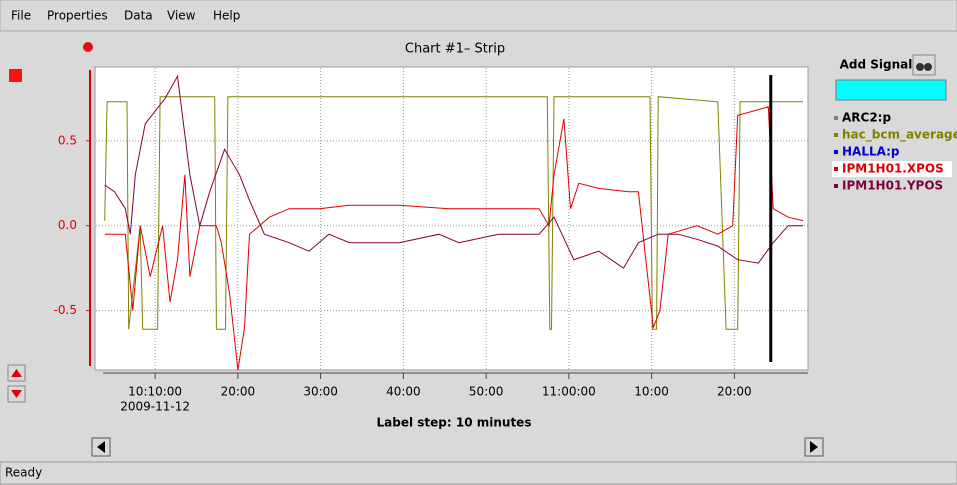 The width and height of the screenshot is (957, 485). What do you see at coordinates (15, 75) in the screenshot?
I see `color-swatch` at bounding box center [15, 75].